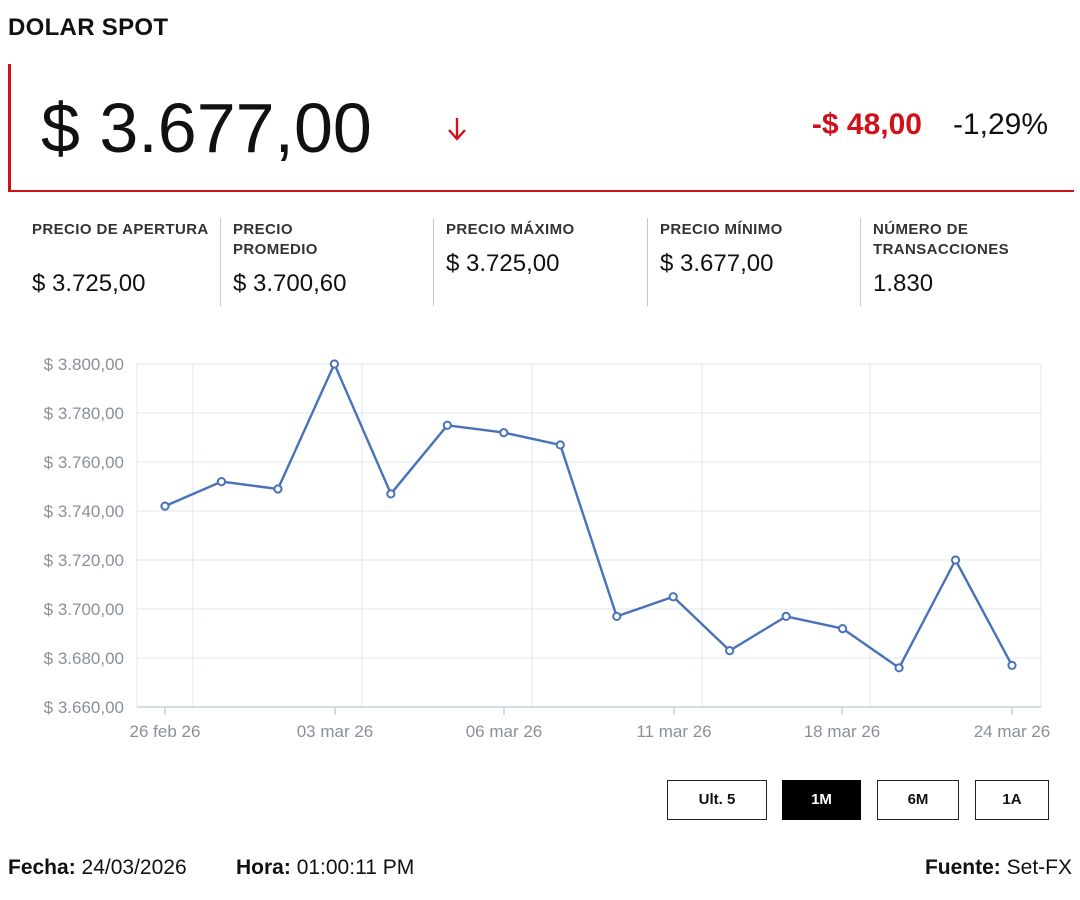 The height and width of the screenshot is (900, 1080). What do you see at coordinates (263, 867) in the screenshot?
I see `time-label: Hora:` at bounding box center [263, 867].